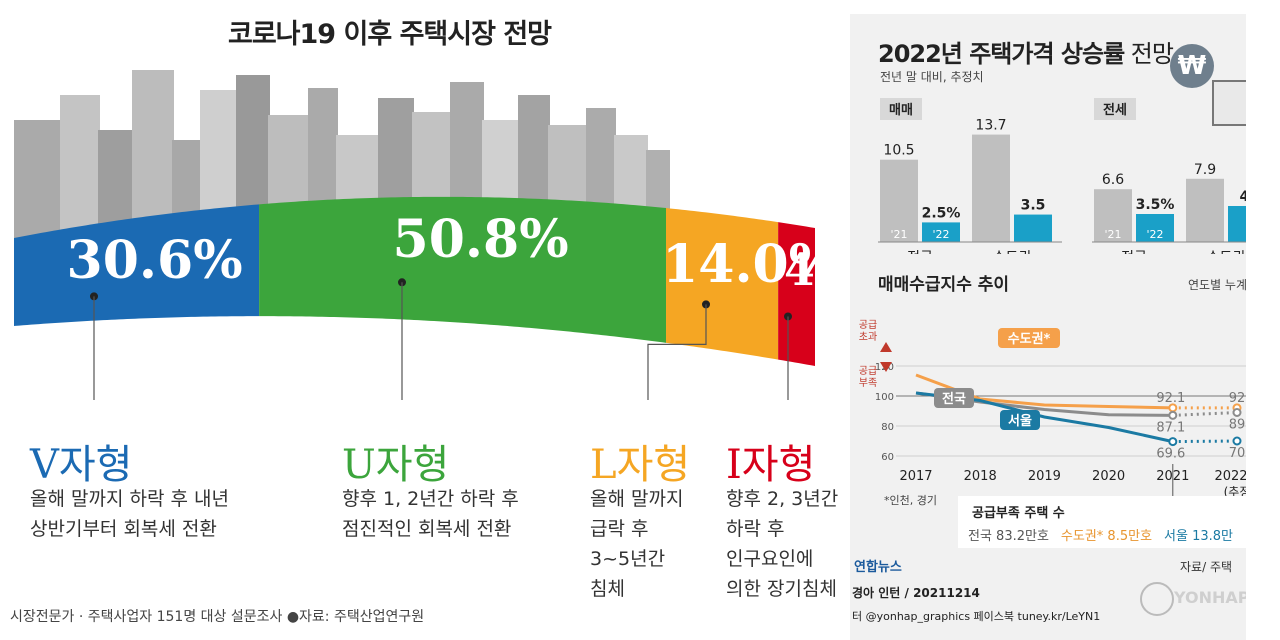  I want to click on bar-group-tag: 매매, so click(901, 110).